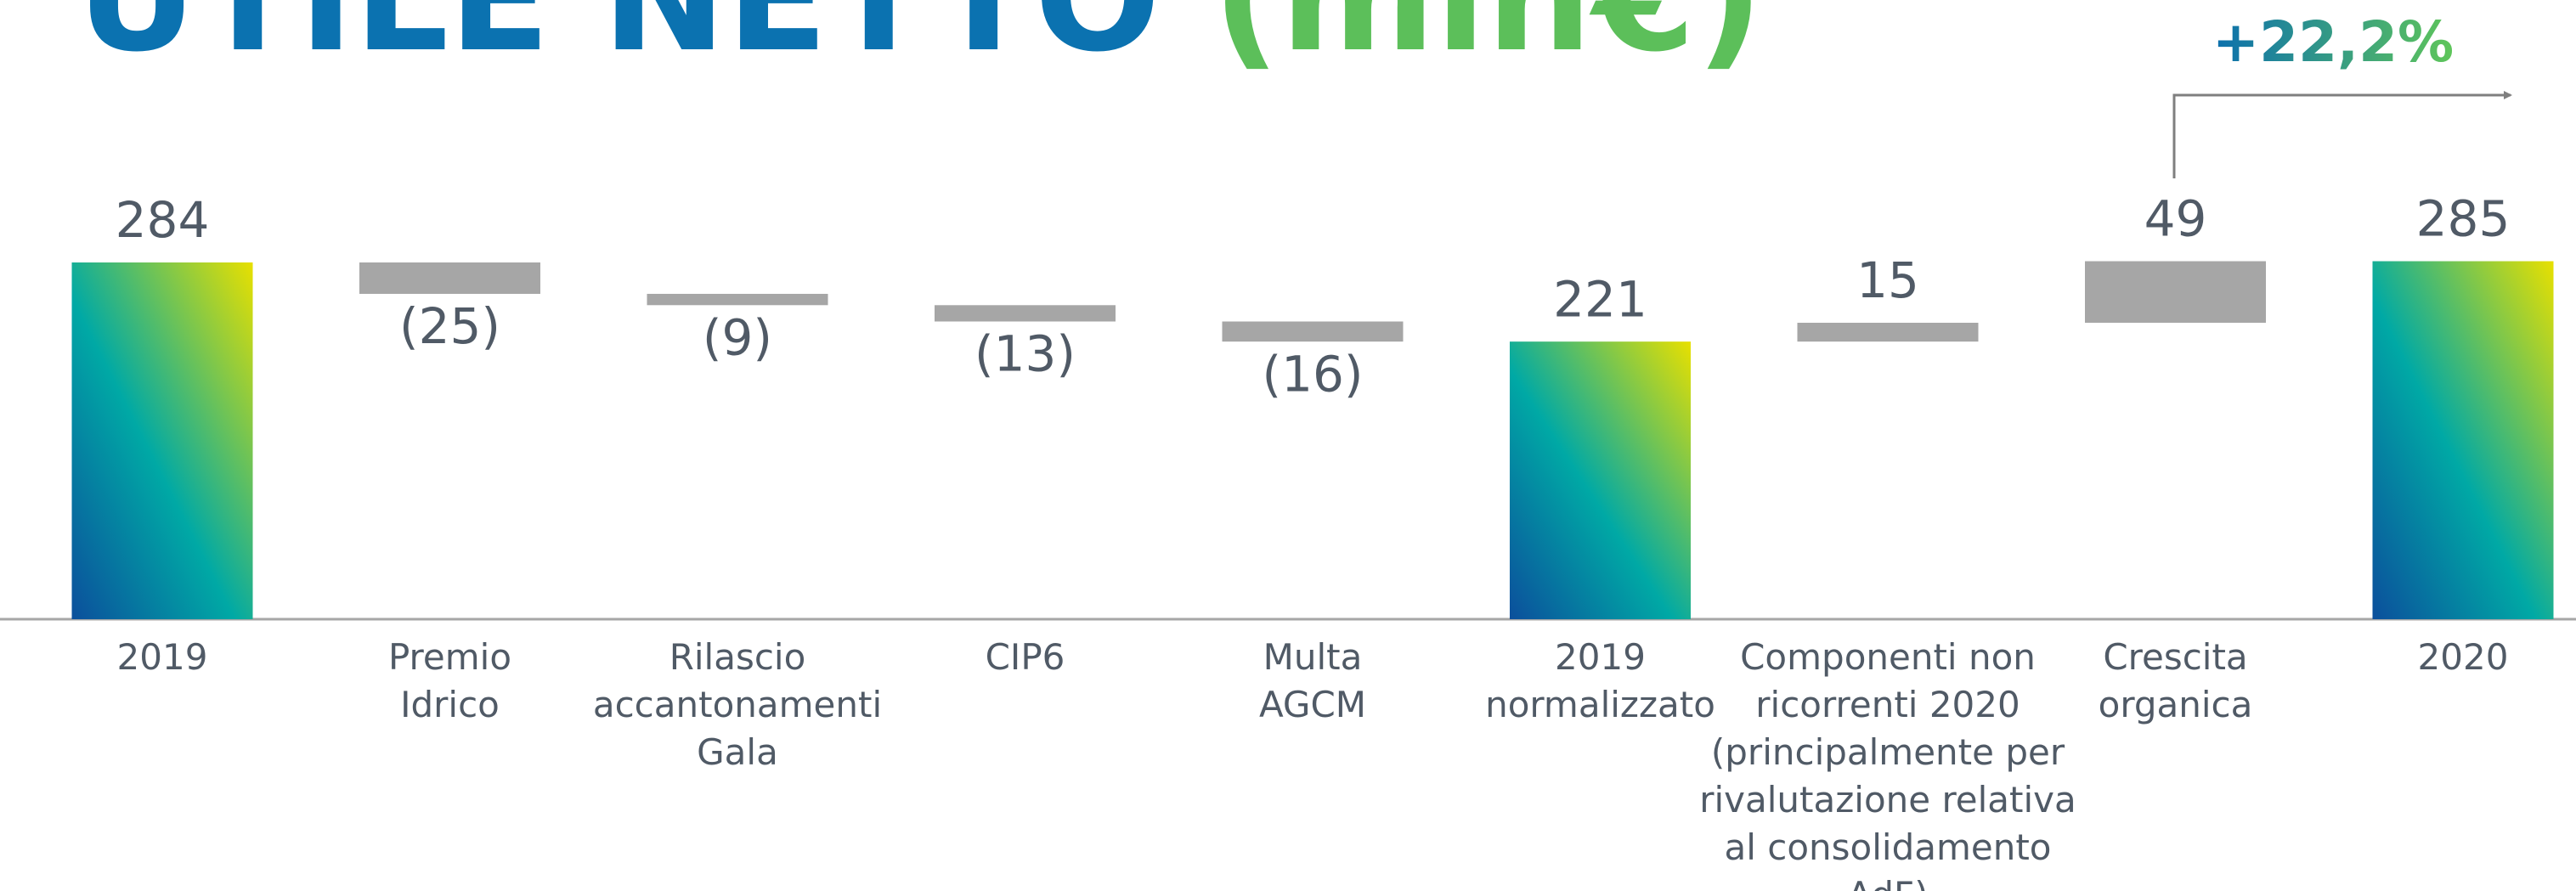 This screenshot has height=891, width=2576. I want to click on x-tick-label: Premio Idrico, so click(450, 680).